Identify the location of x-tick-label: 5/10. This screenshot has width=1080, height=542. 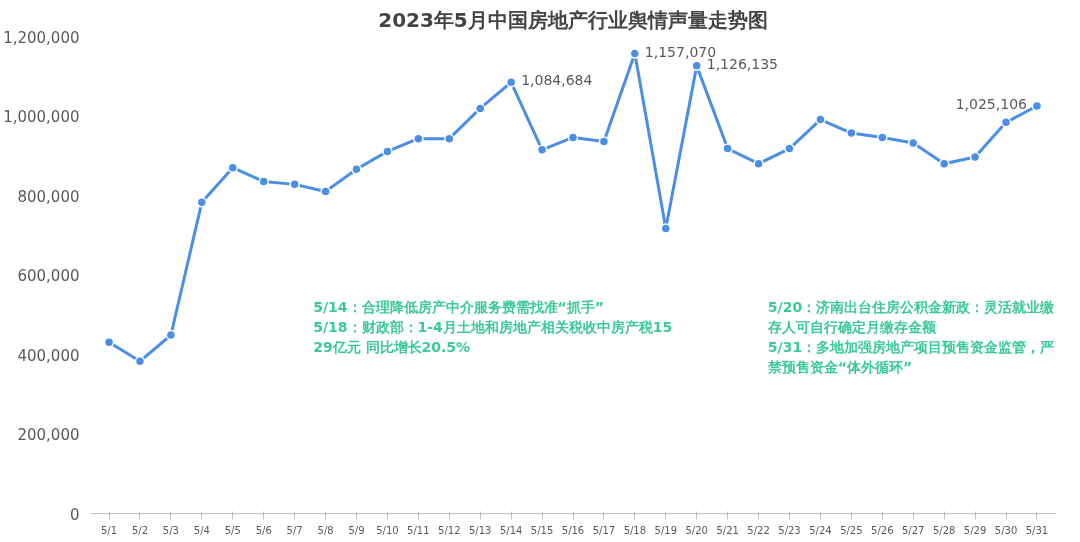
(387, 530).